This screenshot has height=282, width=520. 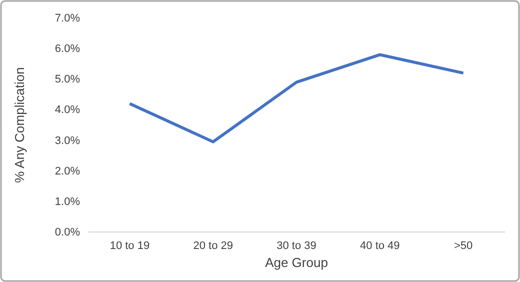 I want to click on y-tick-label: 0.0%, so click(x=67, y=232).